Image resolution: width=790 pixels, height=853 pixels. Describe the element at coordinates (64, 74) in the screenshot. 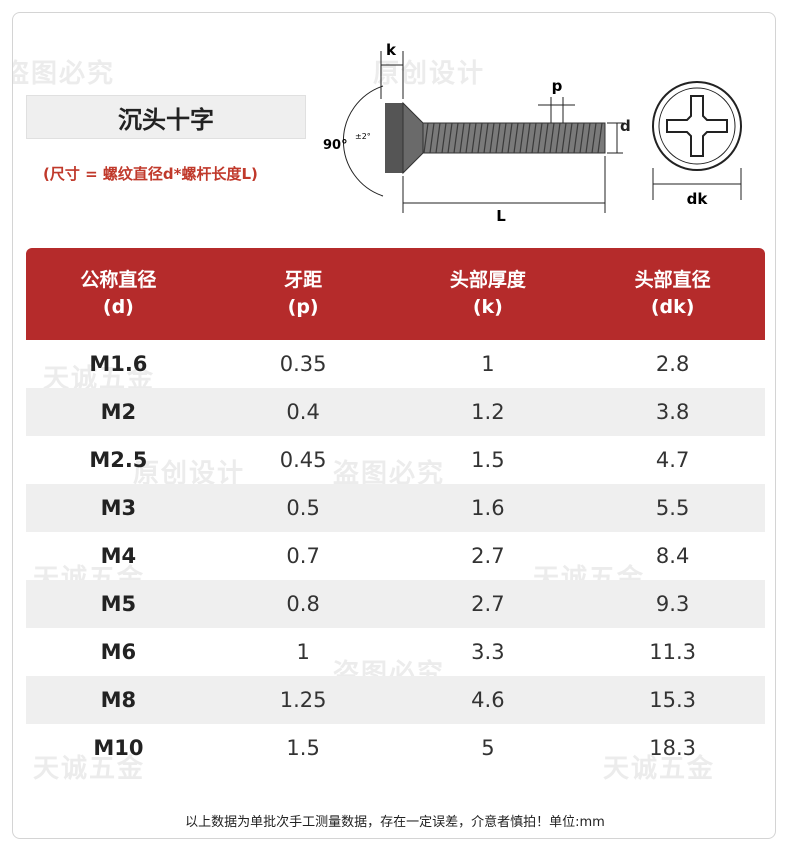

I see `watermark: 盗图必究` at that location.